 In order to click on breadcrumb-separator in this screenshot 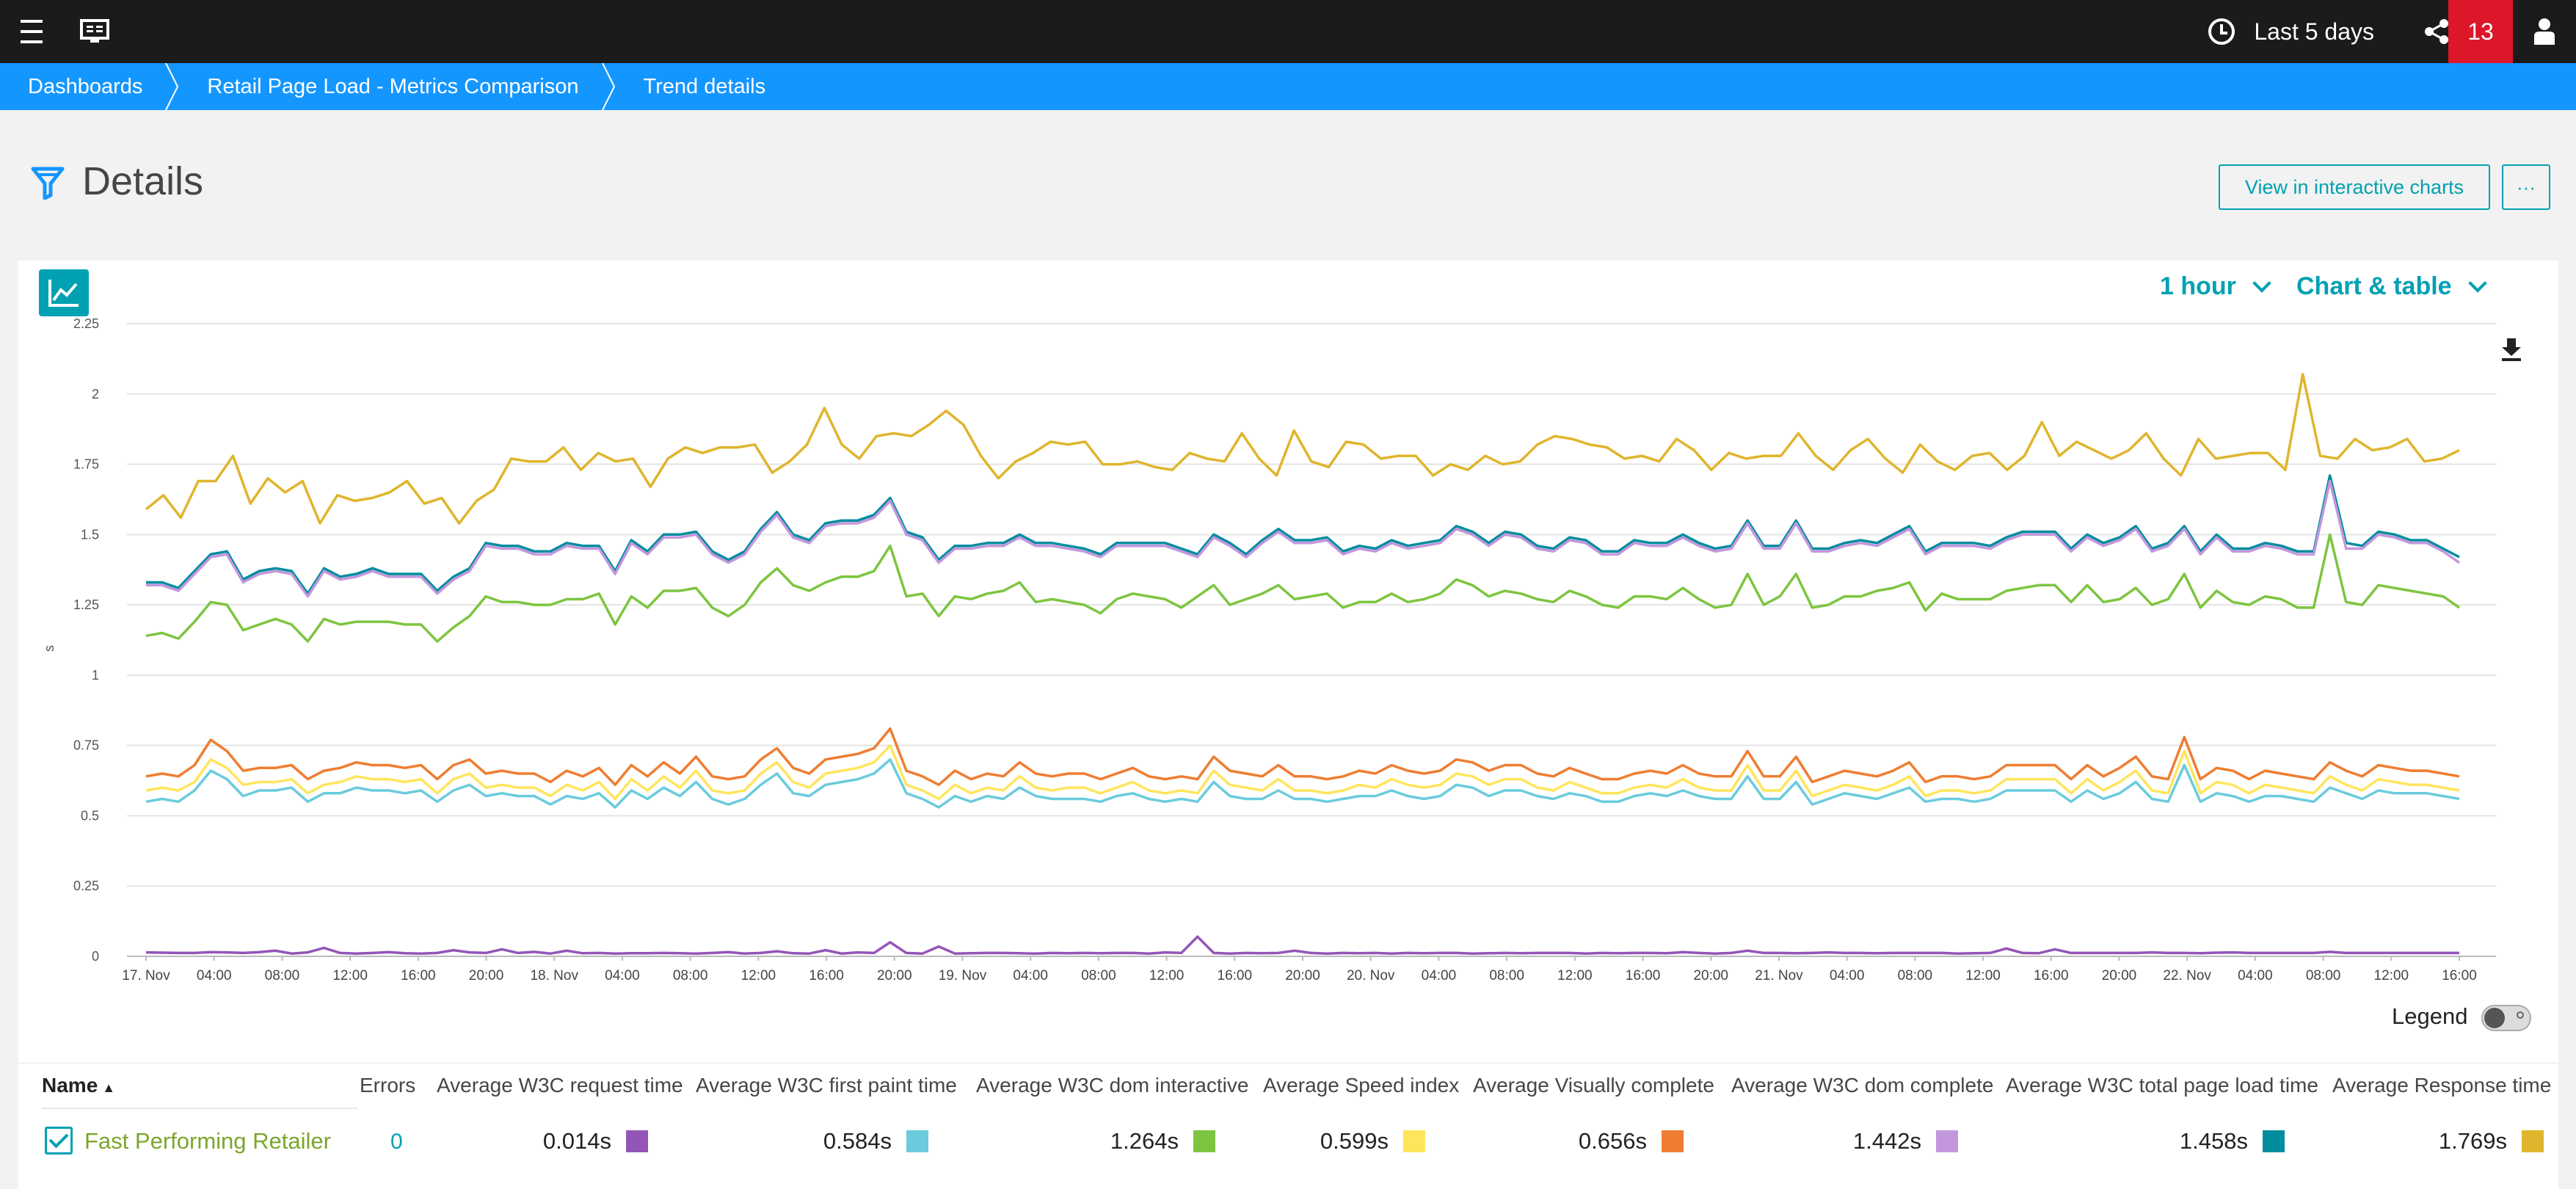, I will do `click(608, 86)`.